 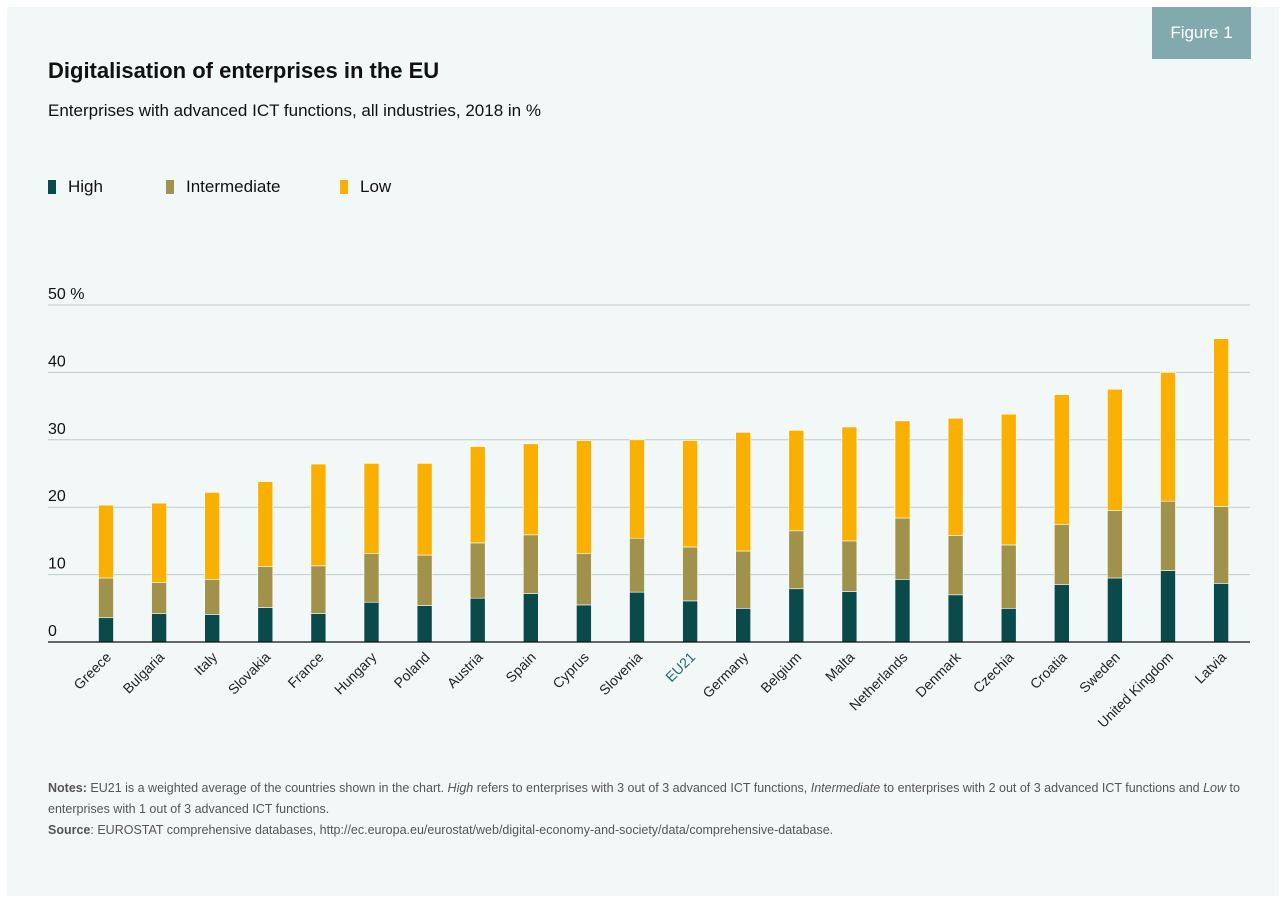 What do you see at coordinates (520, 667) in the screenshot?
I see `x-category-label: Spain` at bounding box center [520, 667].